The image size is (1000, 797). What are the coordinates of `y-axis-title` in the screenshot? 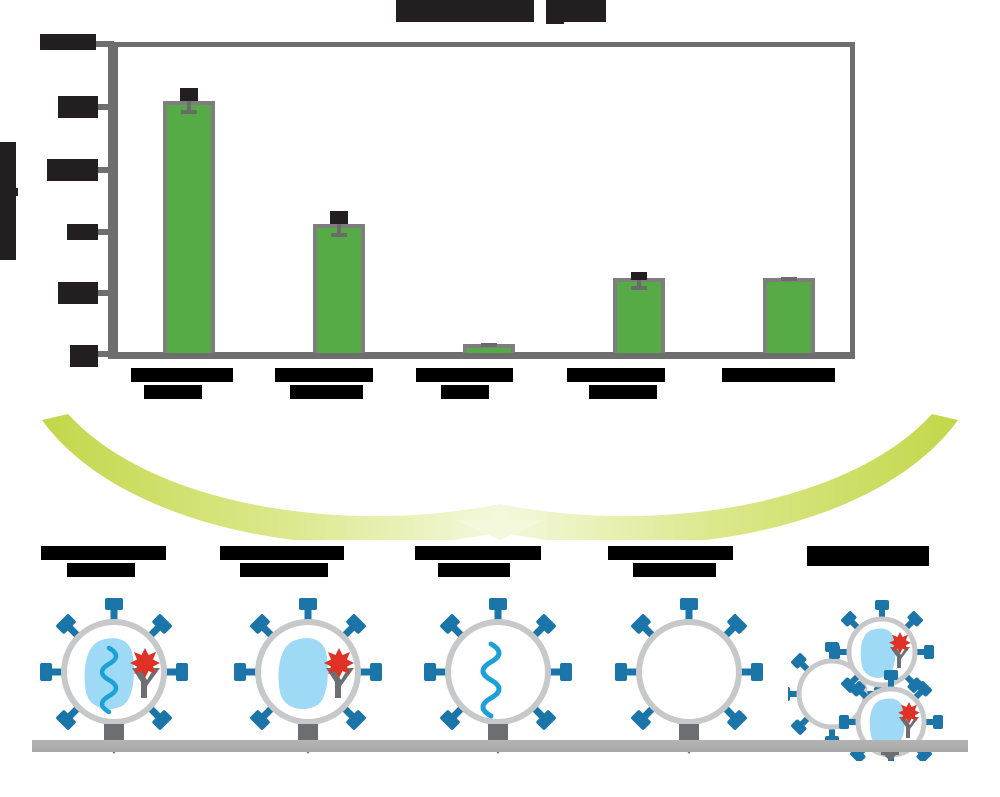 It's located at (8, 201).